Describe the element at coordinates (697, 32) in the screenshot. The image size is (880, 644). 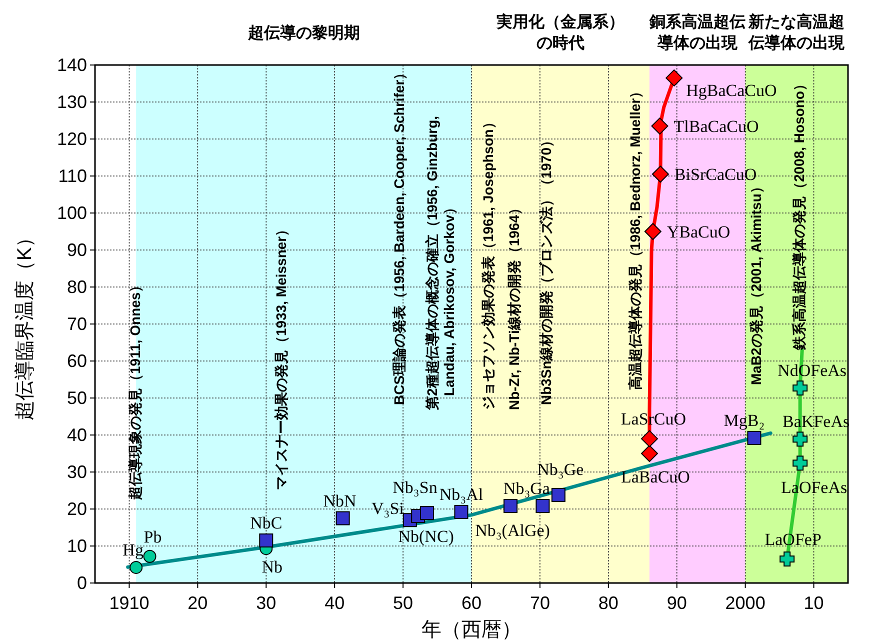
I see `band-label: 銅系高温超伝導体の出現` at that location.